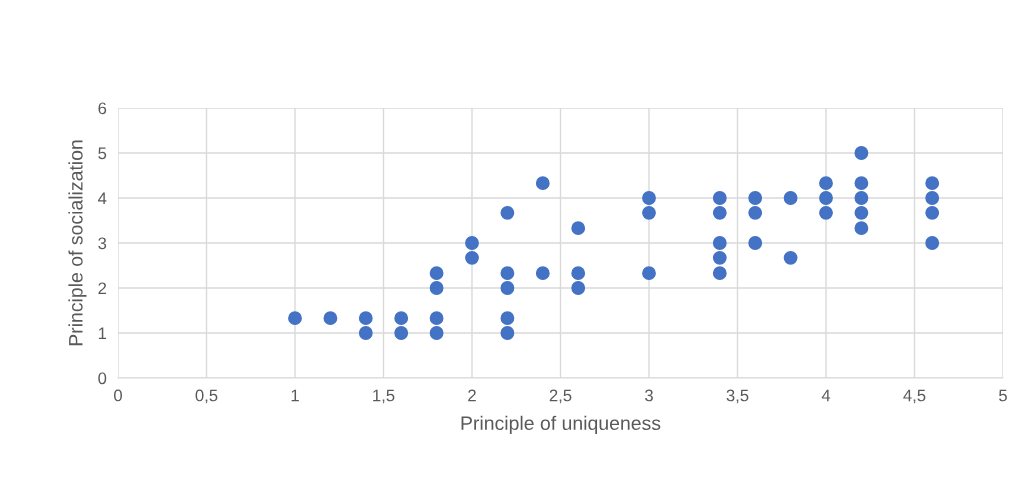 The image size is (1026, 491). Describe the element at coordinates (826, 395) in the screenshot. I see `x-tick-label: 4` at that location.